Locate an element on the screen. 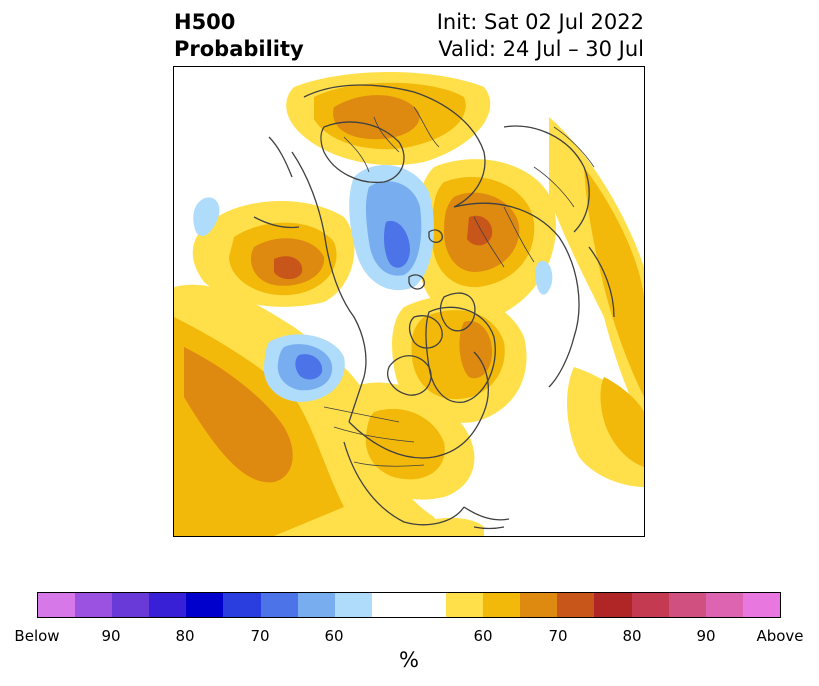 The image size is (819, 686). init-date: Init: Sat 02 Jul 2022 is located at coordinates (540, 22).